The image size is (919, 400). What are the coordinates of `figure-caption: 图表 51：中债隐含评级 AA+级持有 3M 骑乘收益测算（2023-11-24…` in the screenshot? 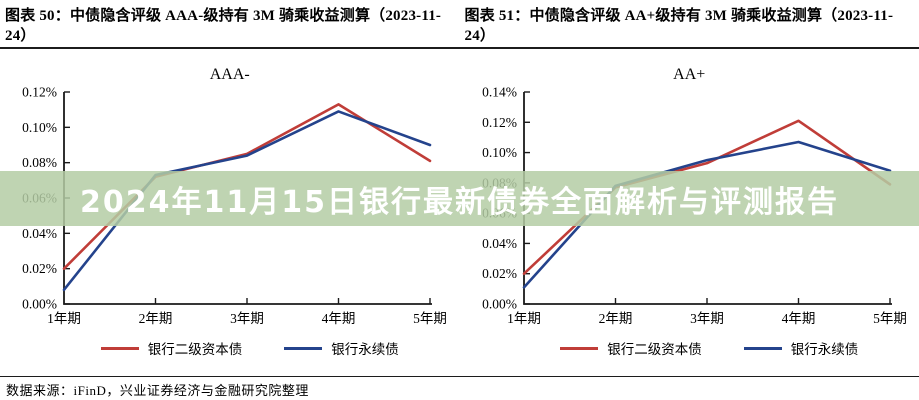 It's located at (679, 26).